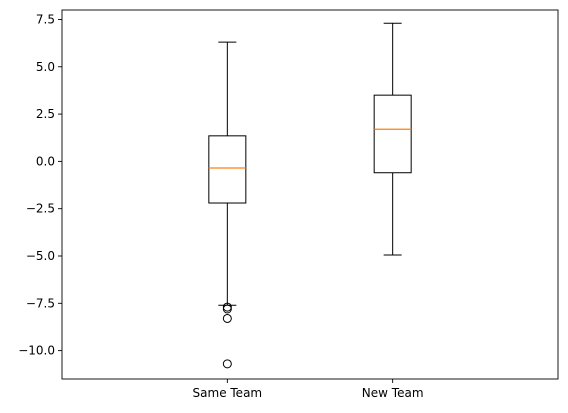  I want to click on y-tick-label: −2.5, so click(40, 209).